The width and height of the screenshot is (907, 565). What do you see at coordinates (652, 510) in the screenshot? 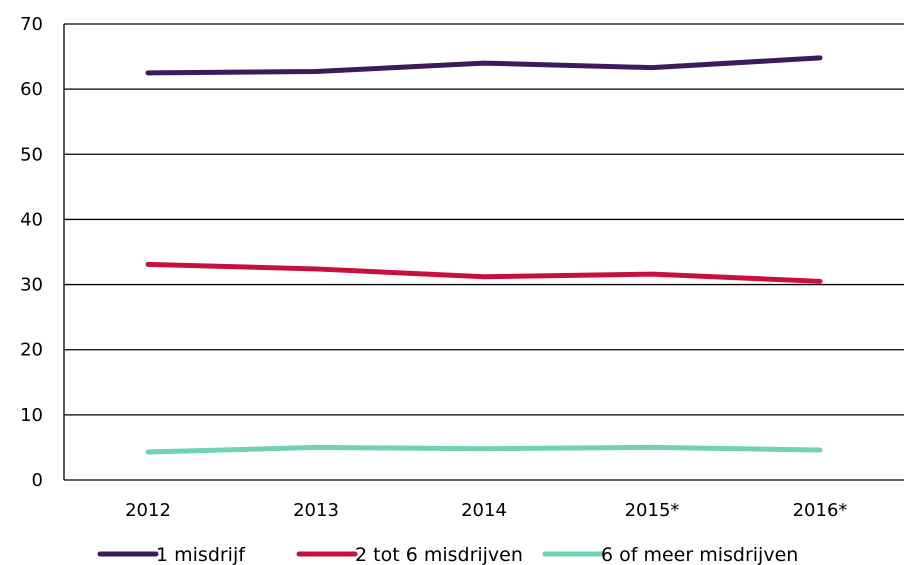
I see `x-tick-label: 2015*` at bounding box center [652, 510].